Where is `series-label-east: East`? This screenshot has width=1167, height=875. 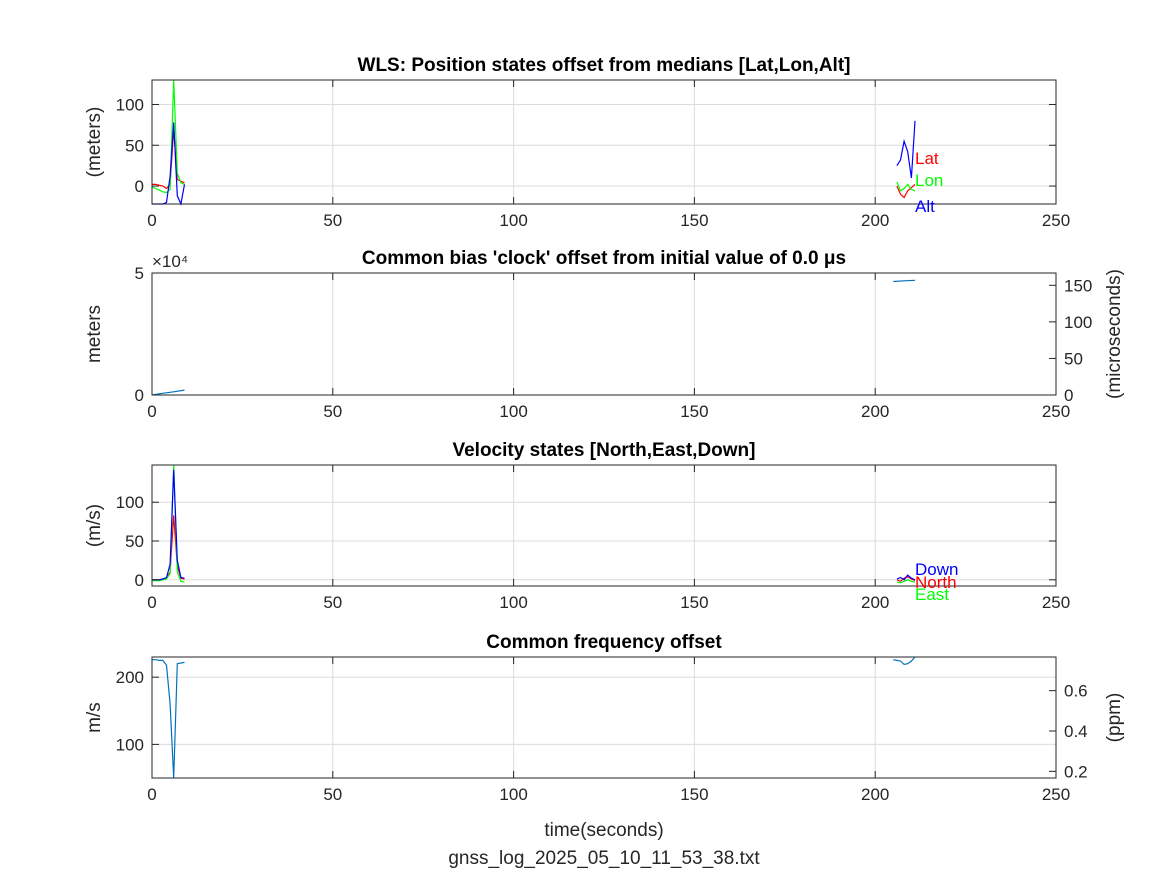
series-label-east: East is located at coordinates (932, 594).